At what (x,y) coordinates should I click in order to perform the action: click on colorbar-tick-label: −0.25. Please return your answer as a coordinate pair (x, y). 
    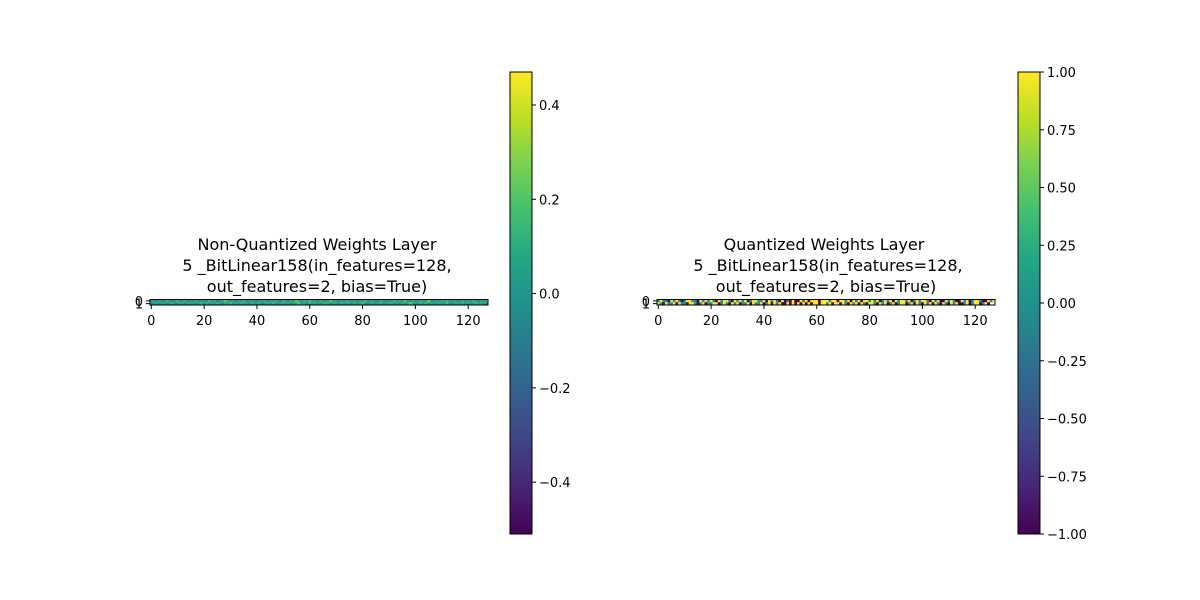
    Looking at the image, I should click on (1067, 362).